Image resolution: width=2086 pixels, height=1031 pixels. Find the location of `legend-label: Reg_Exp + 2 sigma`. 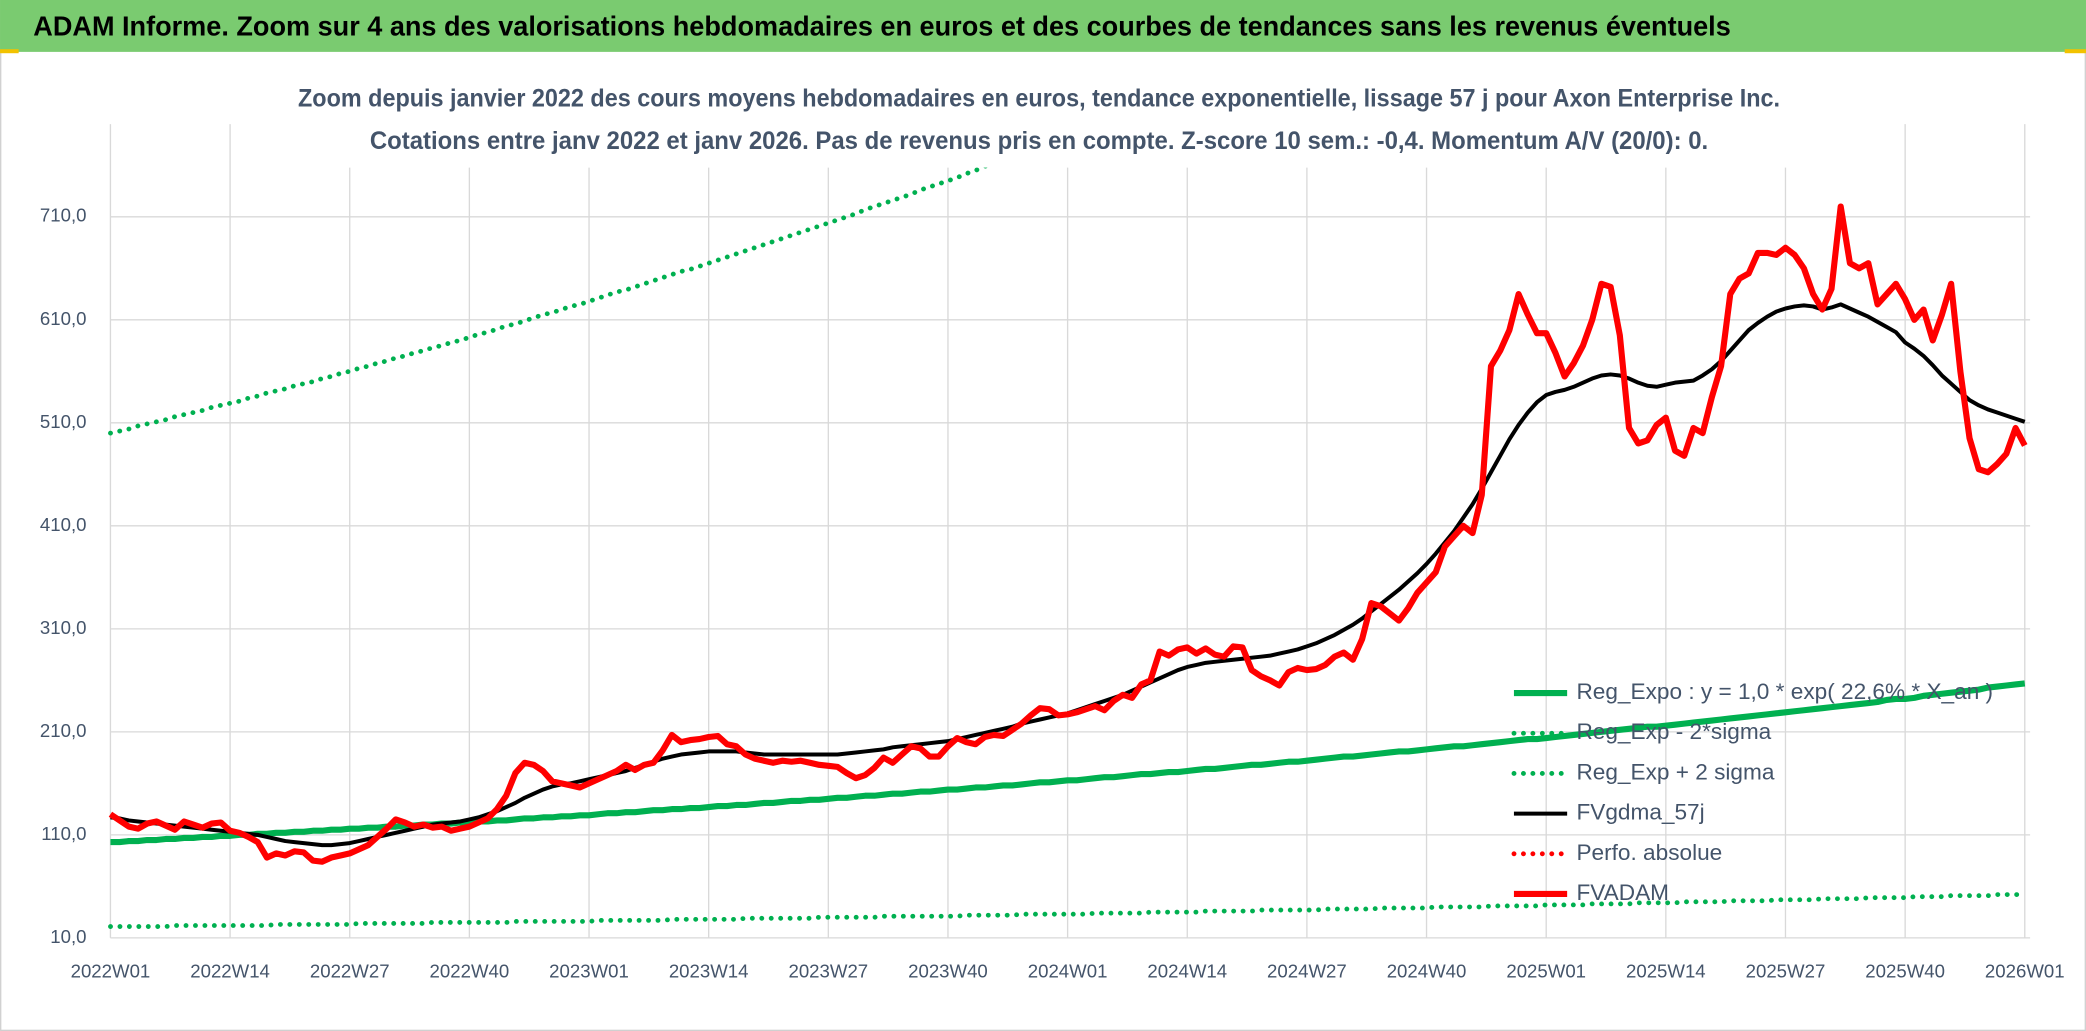

legend-label: Reg_Exp + 2 sigma is located at coordinates (1675, 771).